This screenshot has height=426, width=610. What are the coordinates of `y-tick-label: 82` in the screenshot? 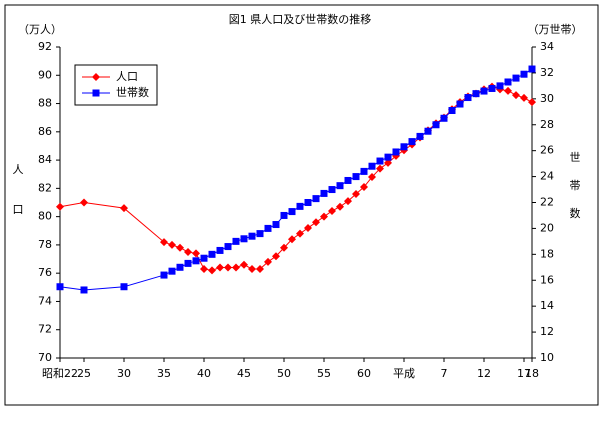 It's located at (45, 187).